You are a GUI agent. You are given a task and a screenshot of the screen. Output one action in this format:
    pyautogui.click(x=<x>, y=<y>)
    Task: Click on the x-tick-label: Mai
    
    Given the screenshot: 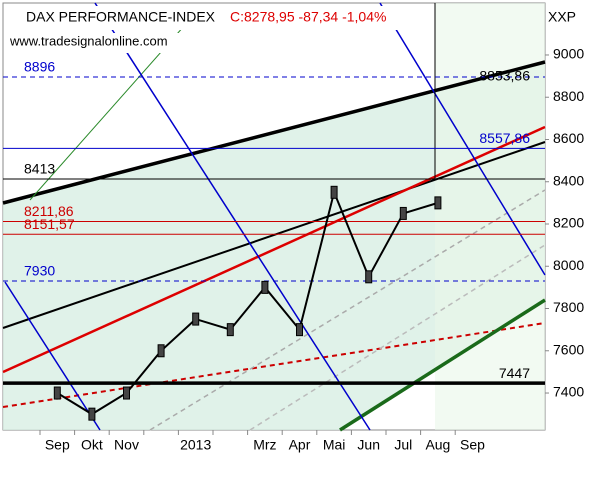 What is the action you would take?
    pyautogui.click(x=334, y=445)
    